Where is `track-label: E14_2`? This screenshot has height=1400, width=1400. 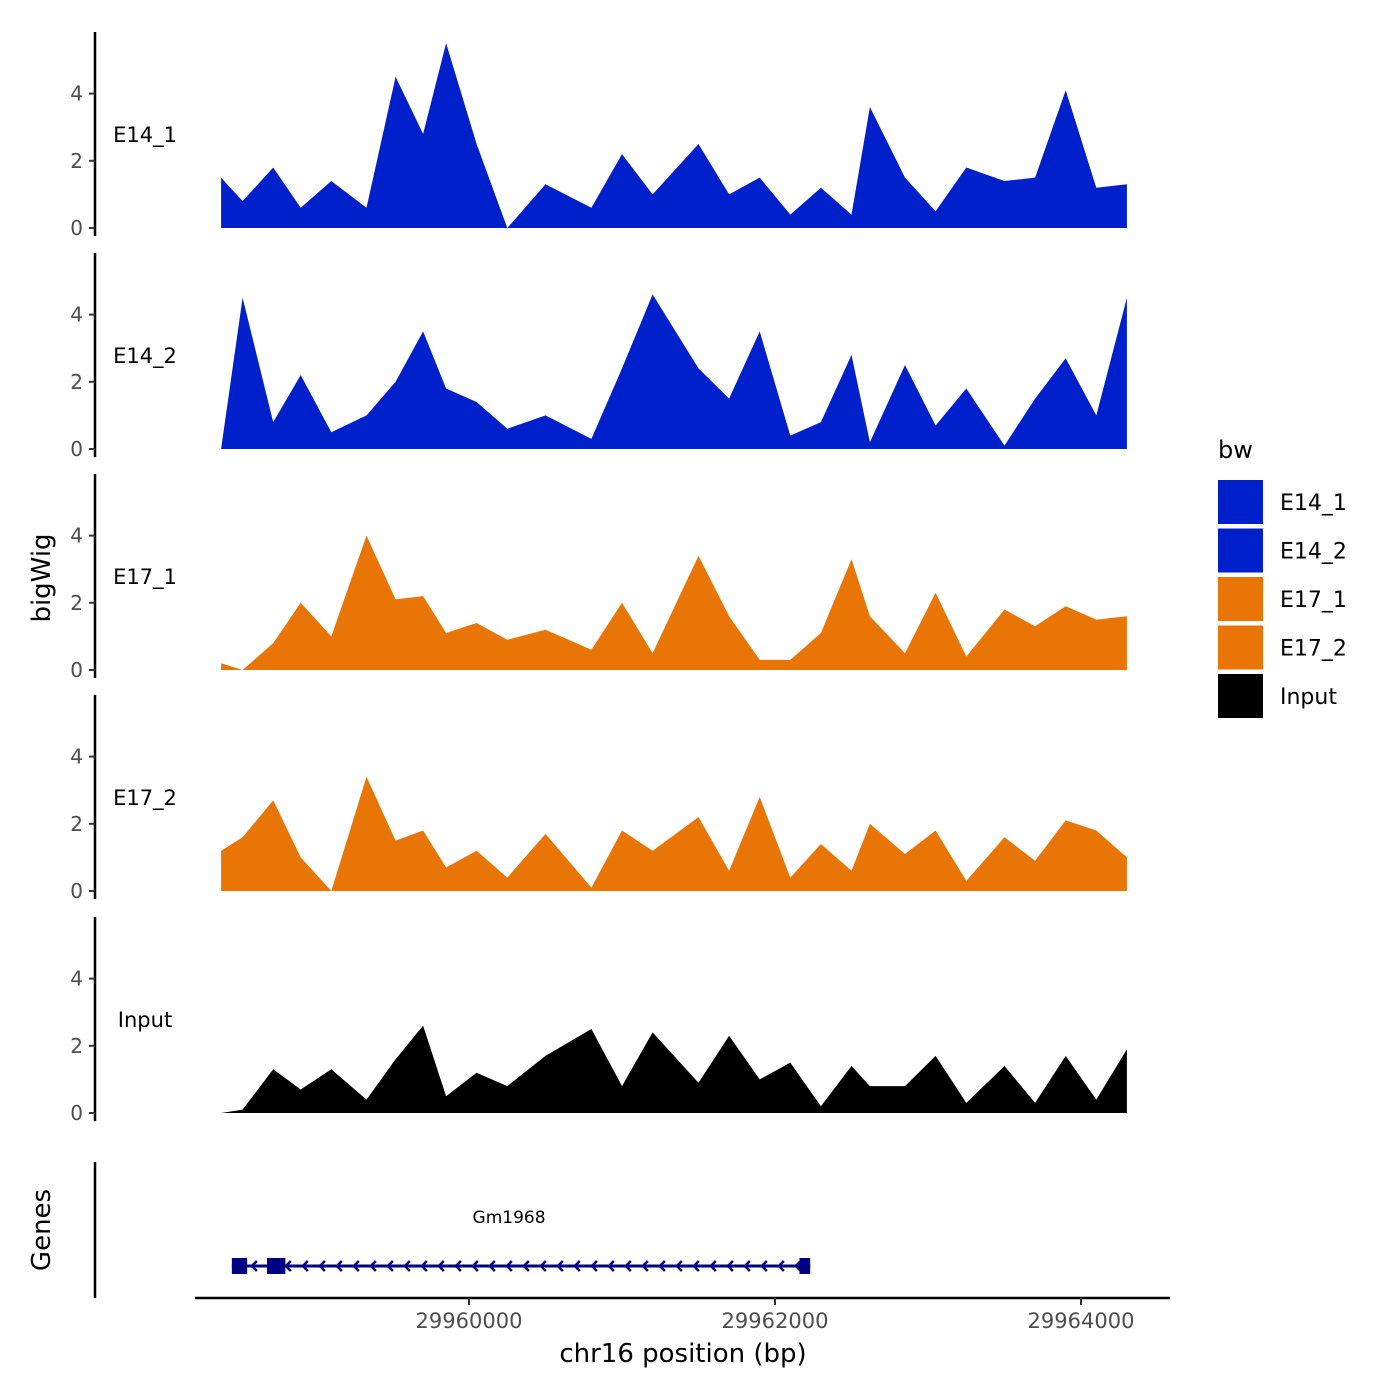
track-label: E14_2 is located at coordinates (145, 356).